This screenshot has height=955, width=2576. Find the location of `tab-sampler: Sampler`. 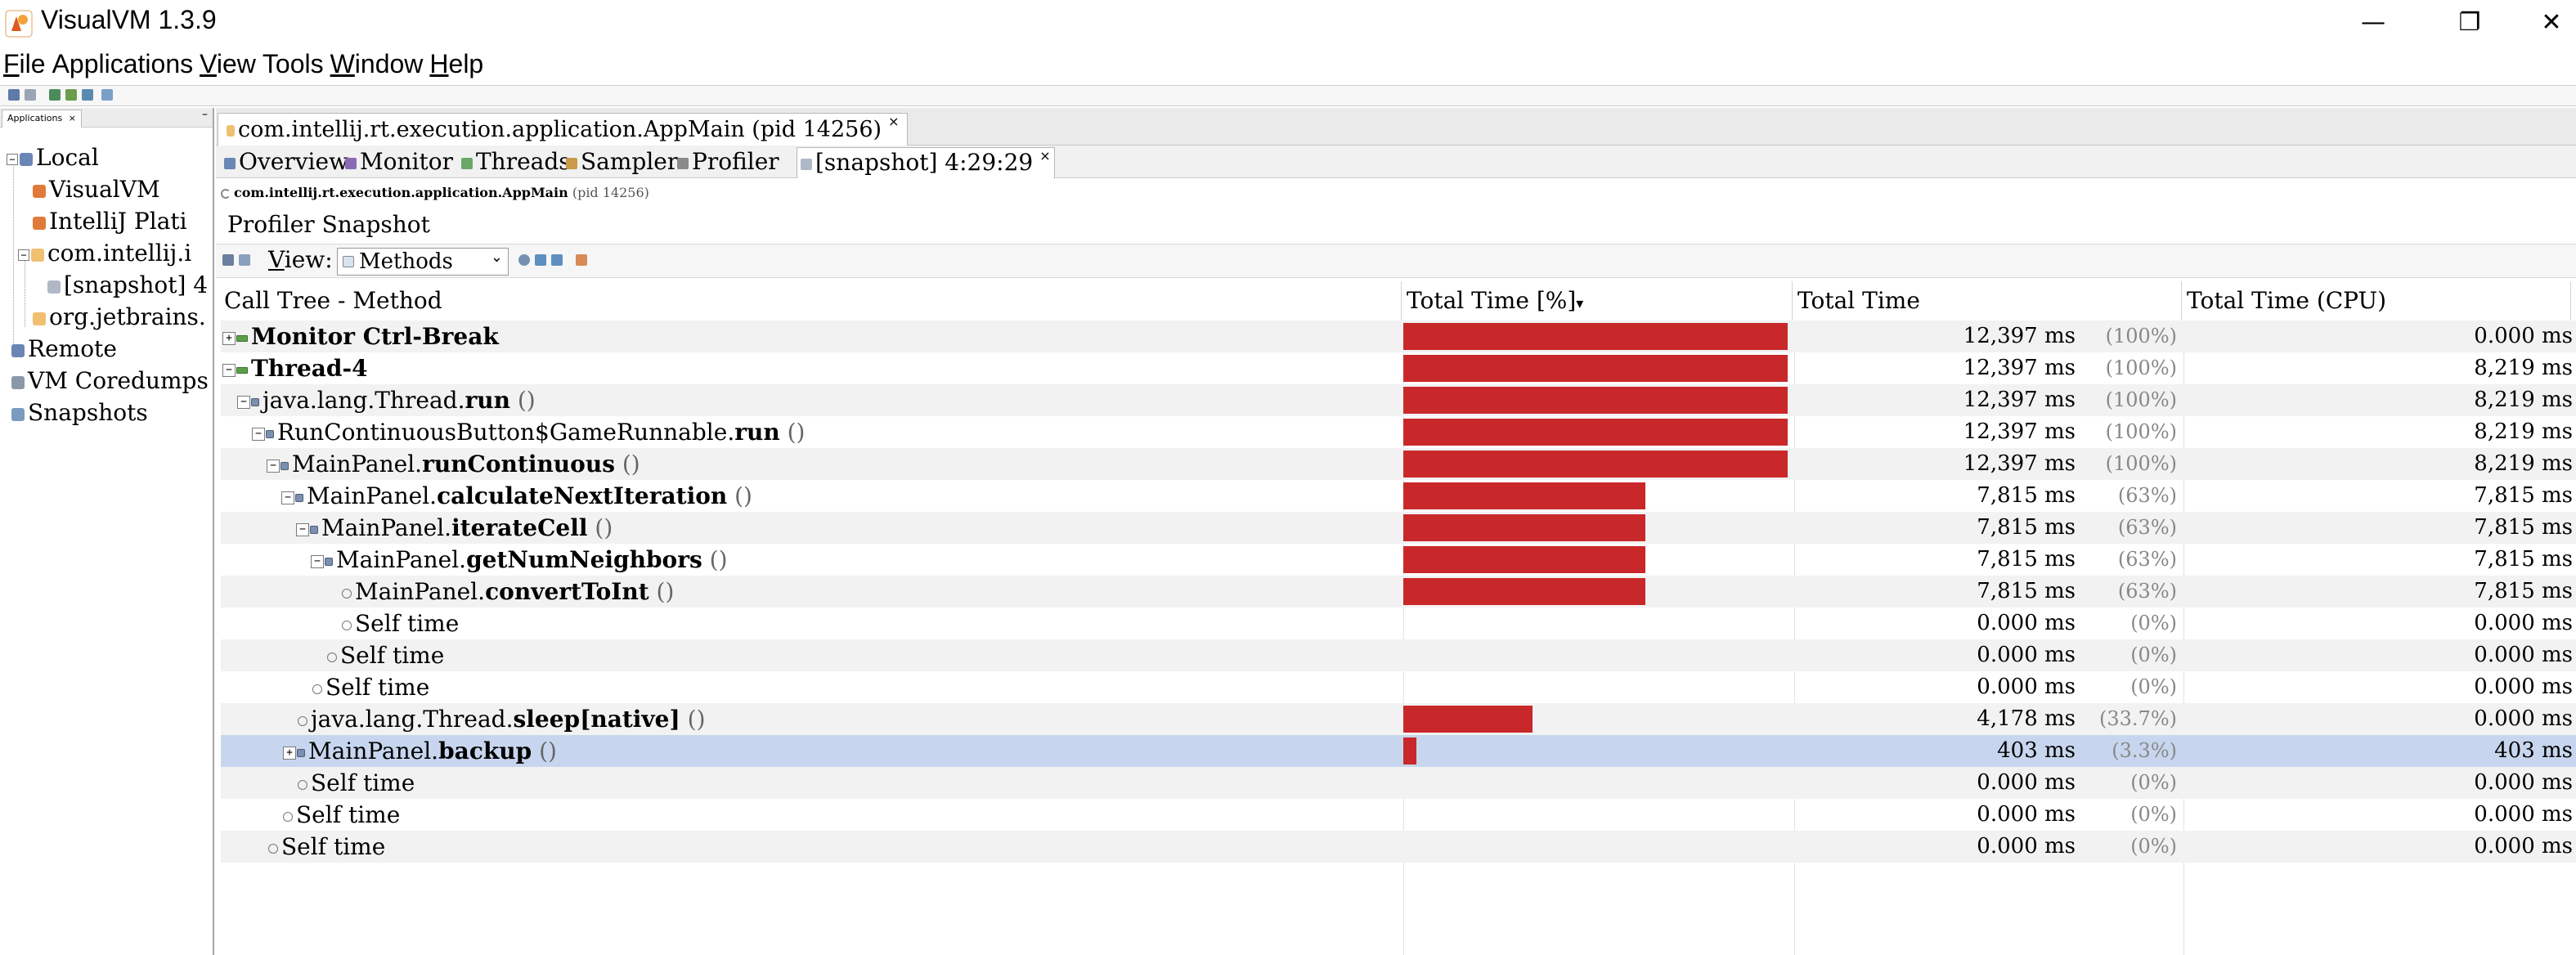

tab-sampler: Sampler is located at coordinates (622, 162).